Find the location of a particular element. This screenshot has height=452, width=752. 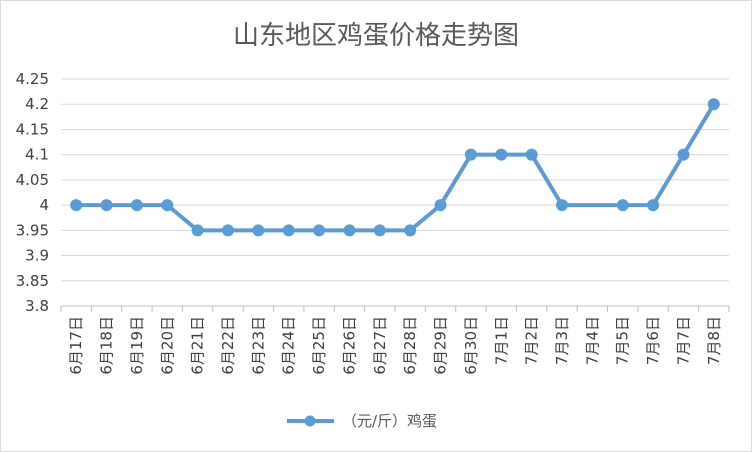

y-tick-label: 3.8 is located at coordinates (37, 306).